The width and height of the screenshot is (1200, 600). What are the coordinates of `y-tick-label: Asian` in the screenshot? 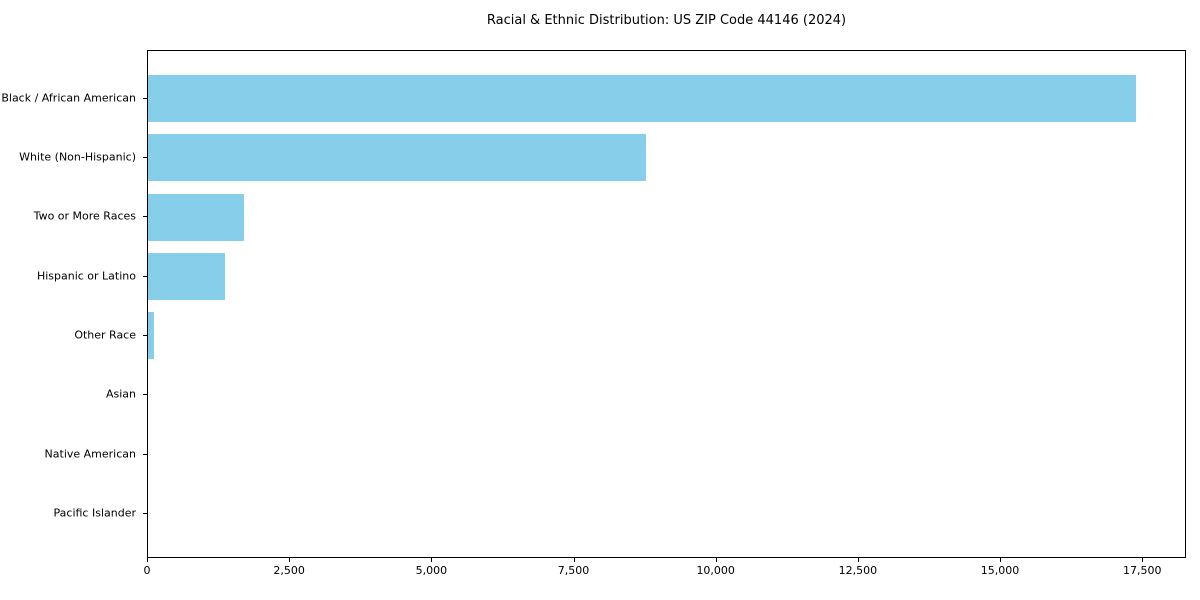 It's located at (120, 394).